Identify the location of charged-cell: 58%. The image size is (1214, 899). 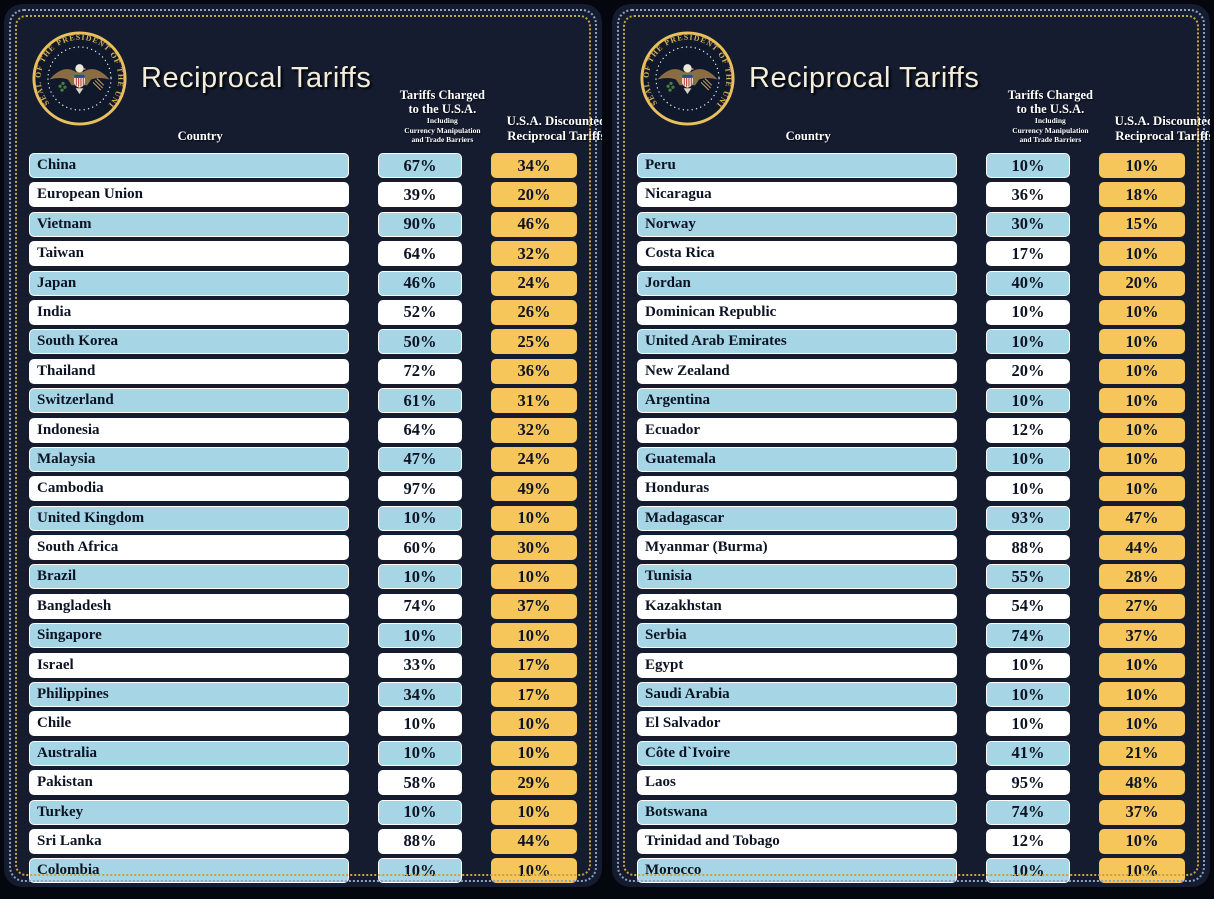
(420, 783).